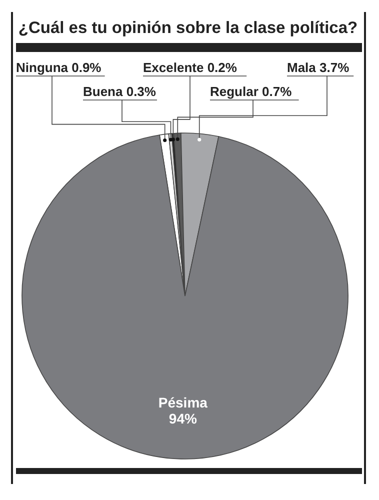  What do you see at coordinates (190, 67) in the screenshot?
I see `slice-label: Excelente 0.2%` at bounding box center [190, 67].